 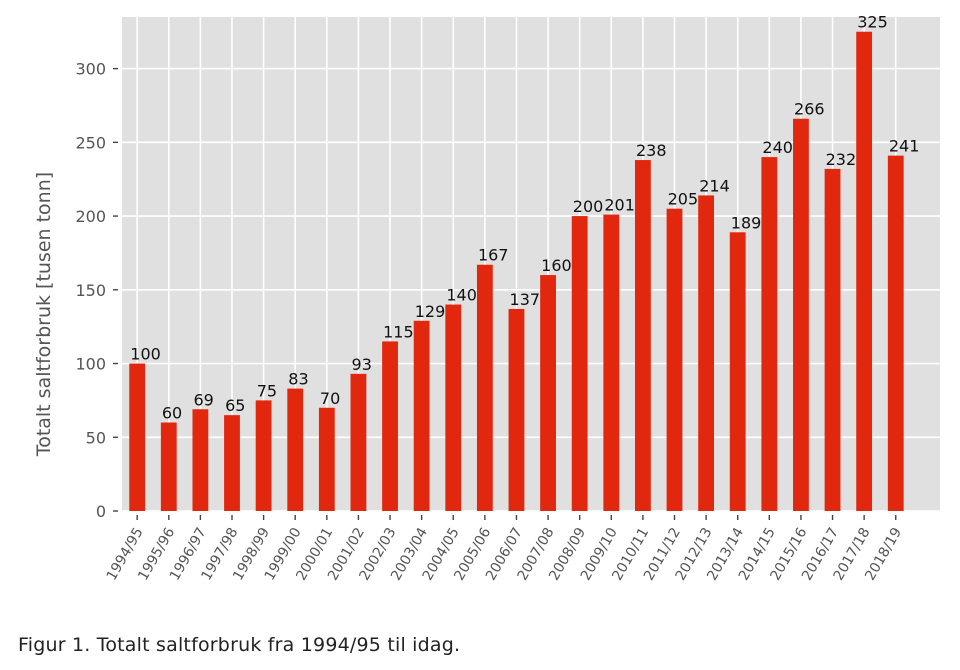 I want to click on data-label: 240, so click(x=777, y=147).